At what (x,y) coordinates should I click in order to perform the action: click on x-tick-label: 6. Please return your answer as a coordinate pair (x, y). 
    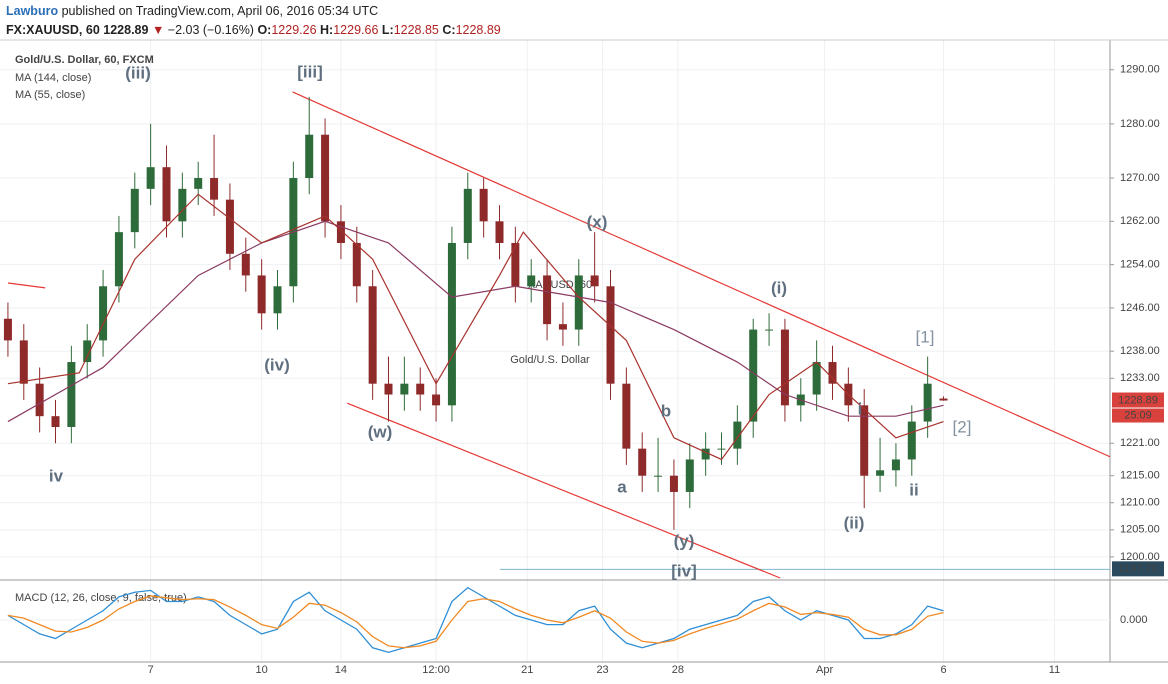
    Looking at the image, I should click on (943, 670).